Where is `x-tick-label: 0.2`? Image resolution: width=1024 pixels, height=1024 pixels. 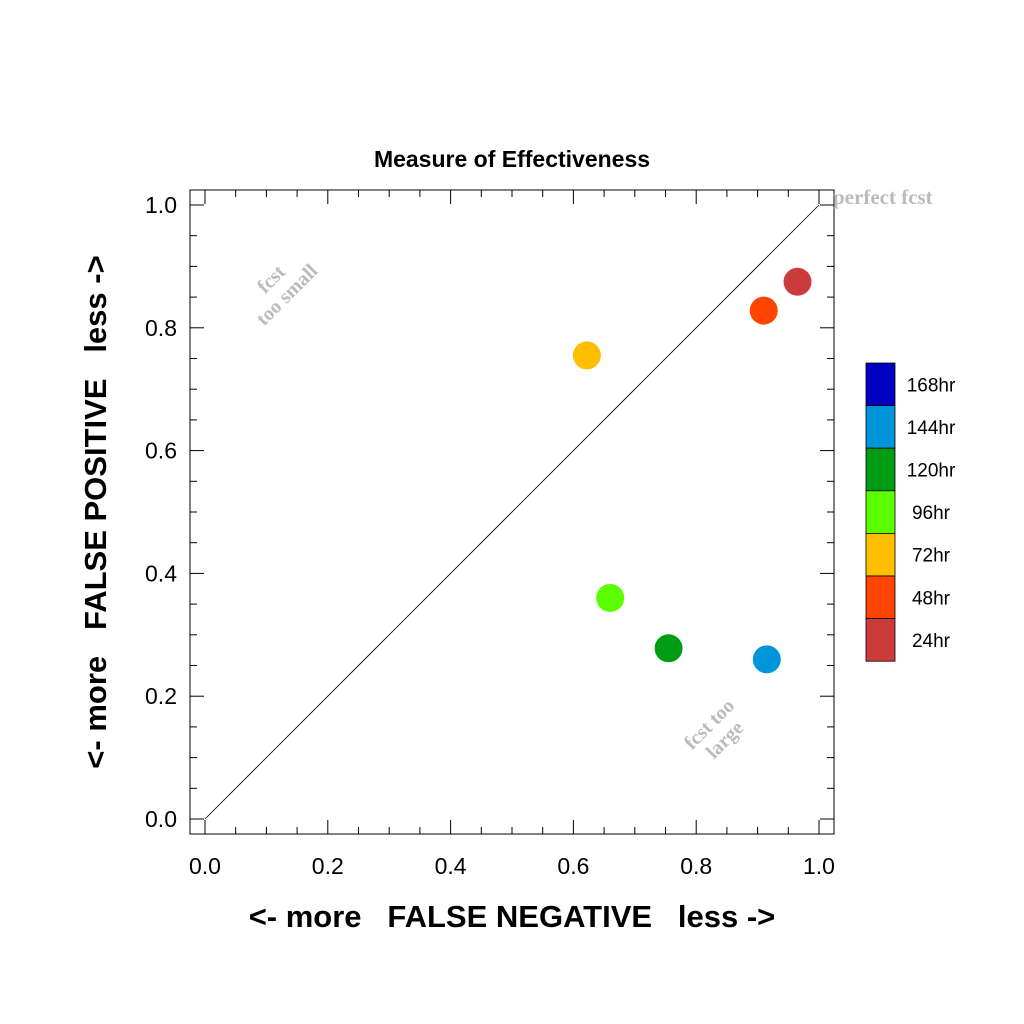 x-tick-label: 0.2 is located at coordinates (328, 866).